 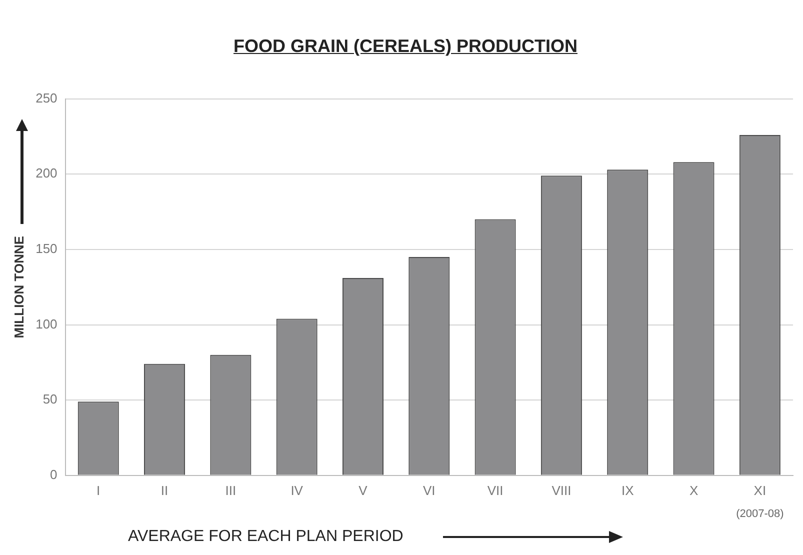 I want to click on x-tick-label: V, so click(x=363, y=490).